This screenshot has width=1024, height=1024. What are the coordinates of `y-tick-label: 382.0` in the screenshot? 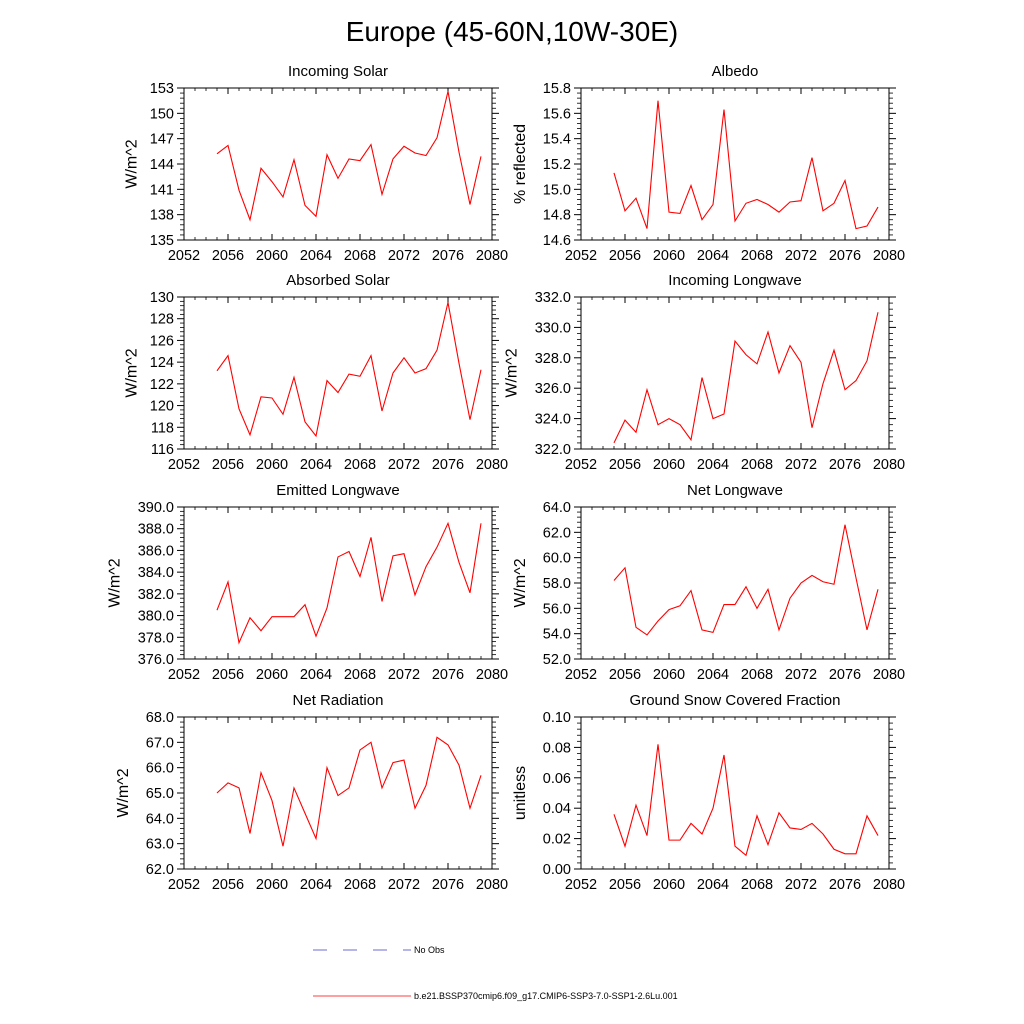 It's located at (156, 595).